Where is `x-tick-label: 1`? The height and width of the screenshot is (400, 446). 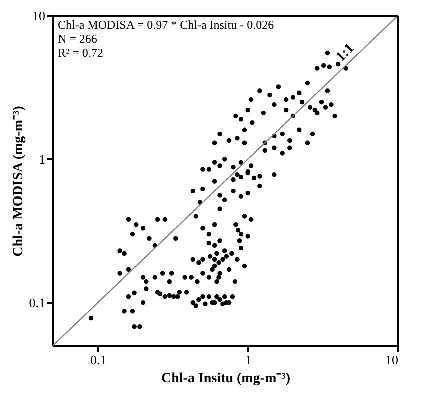 x-tick-label: 1 is located at coordinates (248, 360).